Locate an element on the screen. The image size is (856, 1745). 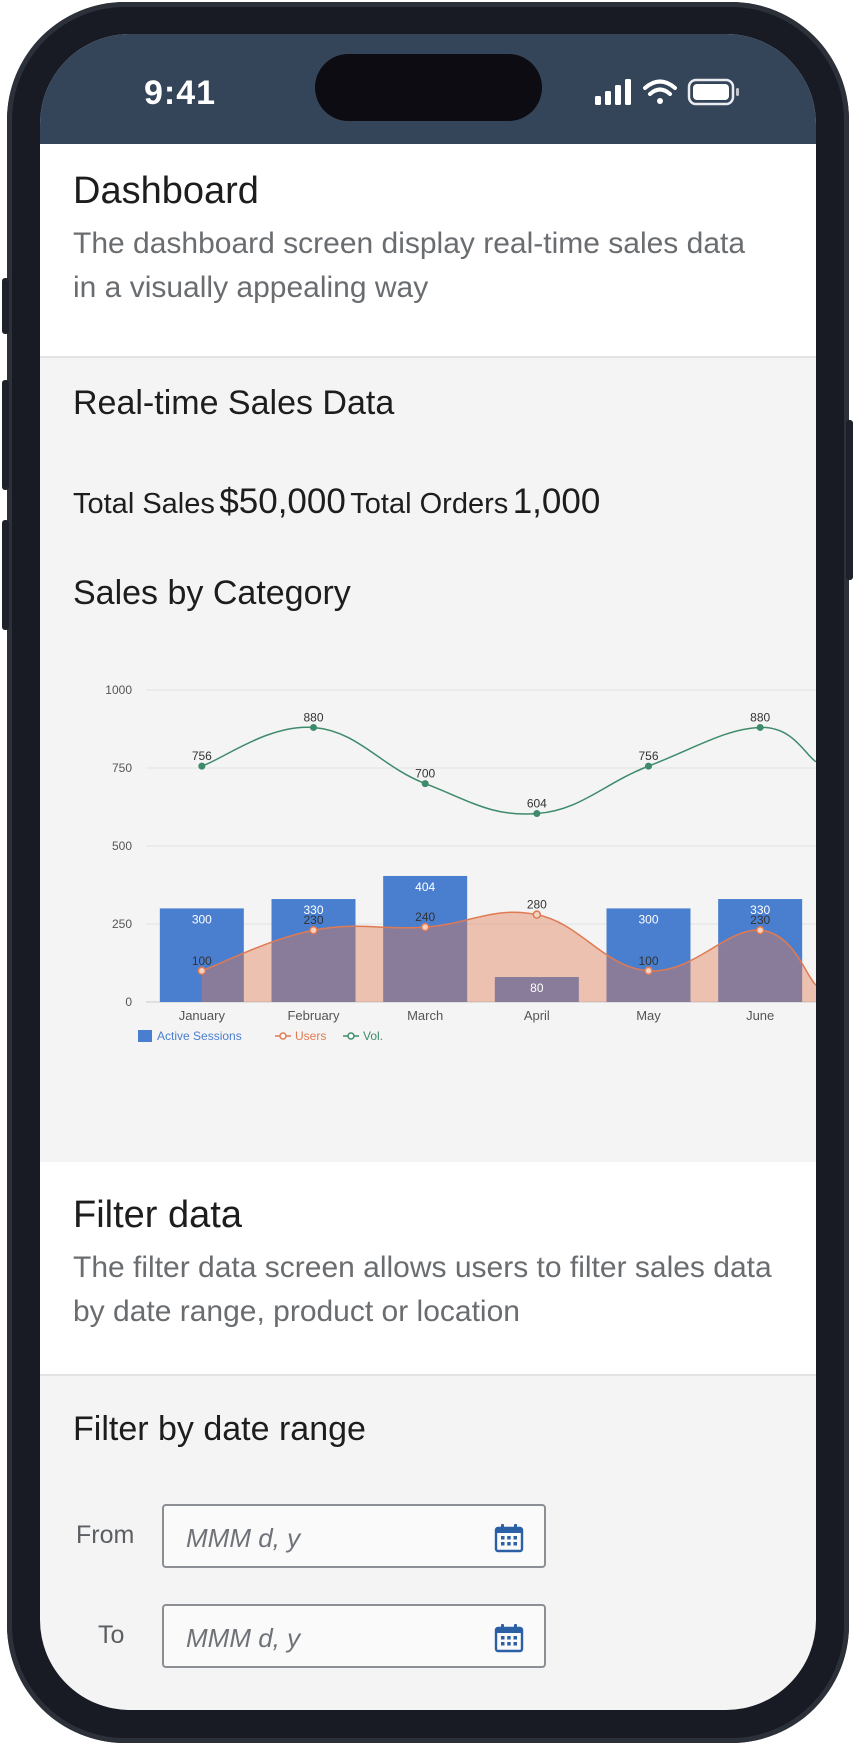
legend-item: Vol. is located at coordinates (363, 1036).